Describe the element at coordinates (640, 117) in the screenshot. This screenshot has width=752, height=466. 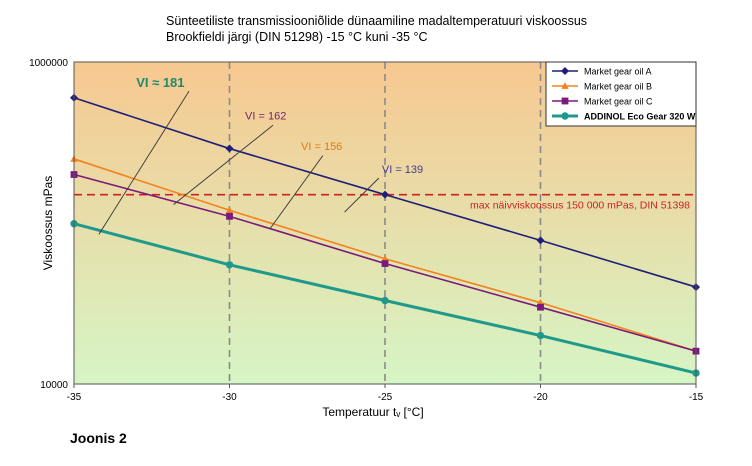
I see `legend-label: ADDINOL Eco Gear 320 W` at that location.